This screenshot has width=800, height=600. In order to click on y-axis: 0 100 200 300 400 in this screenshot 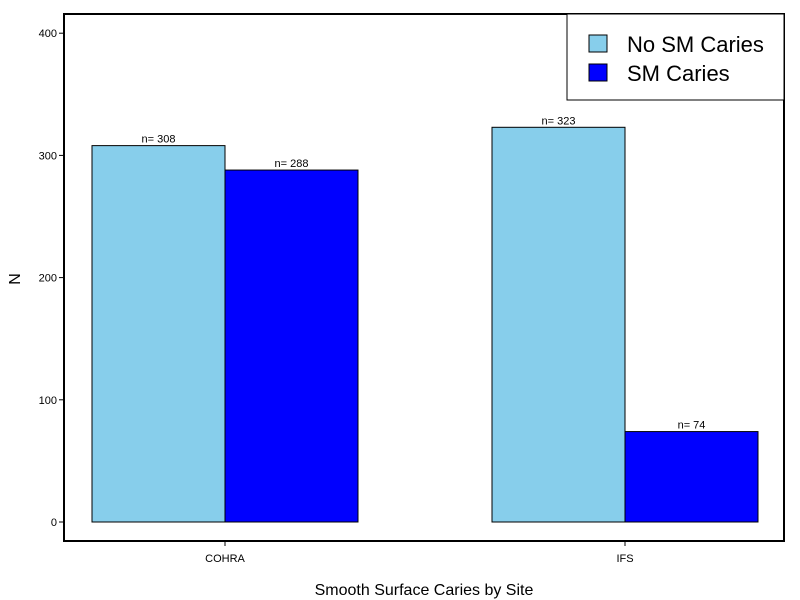, I will do `click(51, 278)`.